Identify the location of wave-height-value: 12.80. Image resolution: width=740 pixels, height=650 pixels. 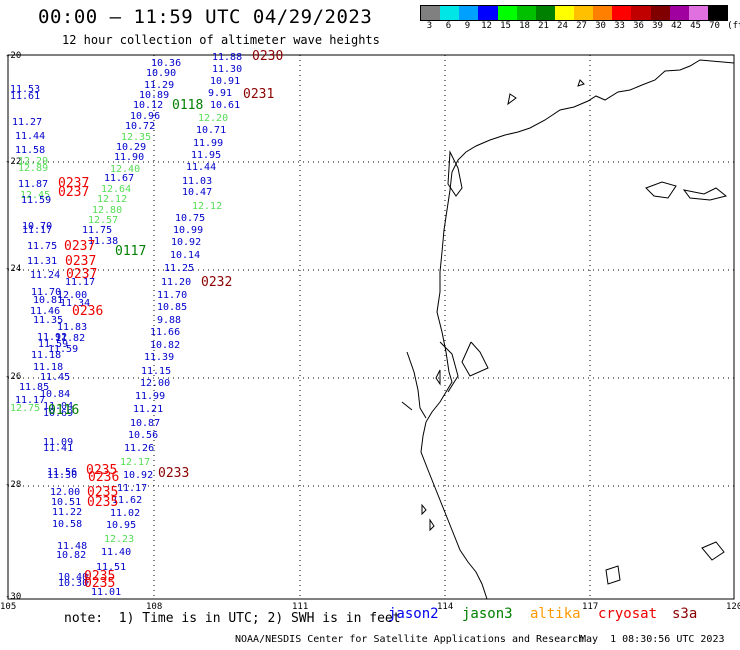
(107, 210).